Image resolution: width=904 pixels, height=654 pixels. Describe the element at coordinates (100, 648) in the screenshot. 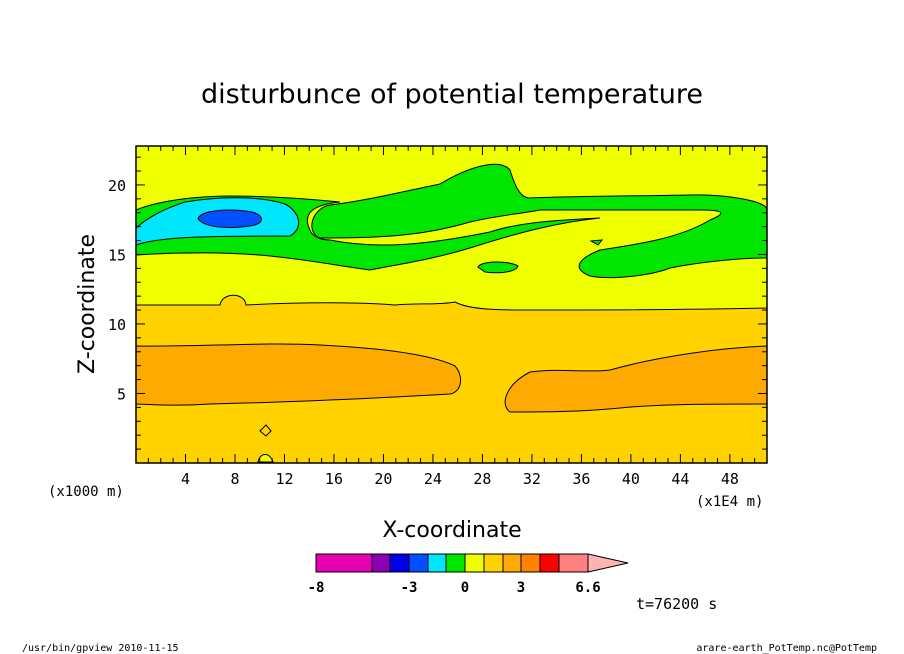

I see `footer-left: /usr/bin/gpview 2010-11-15` at that location.